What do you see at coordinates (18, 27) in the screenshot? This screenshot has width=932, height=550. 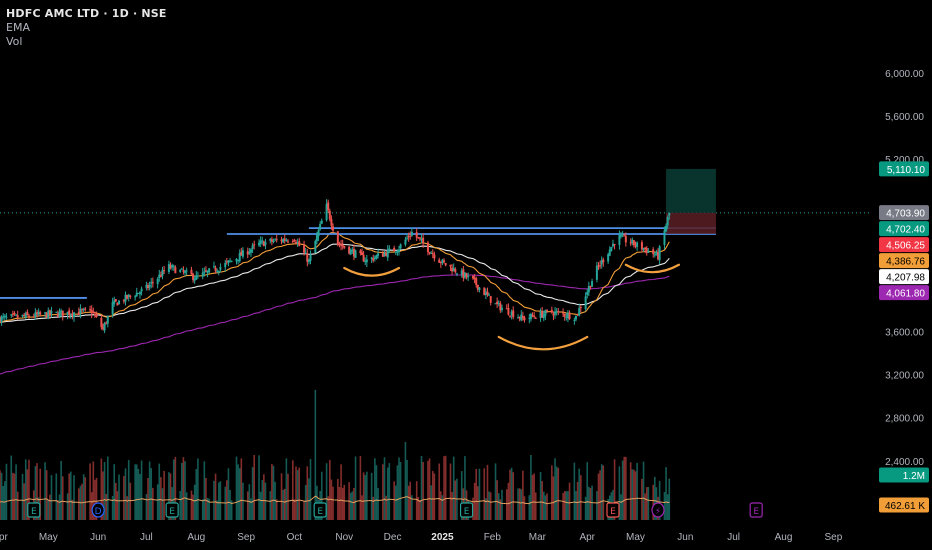 I see `ema-indicator-label: EMA` at bounding box center [18, 27].